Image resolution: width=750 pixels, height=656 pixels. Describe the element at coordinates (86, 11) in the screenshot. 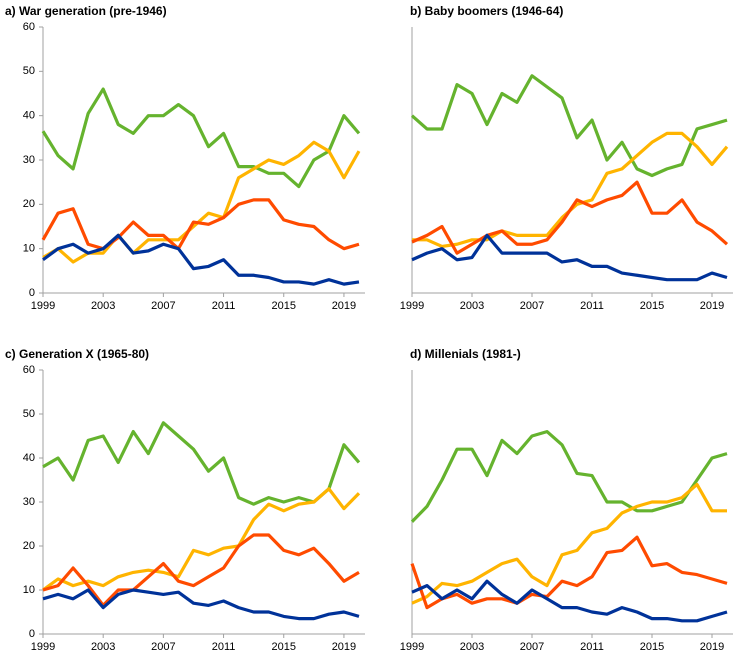

I see `panel-title: a) War generation (pre-1946)` at that location.